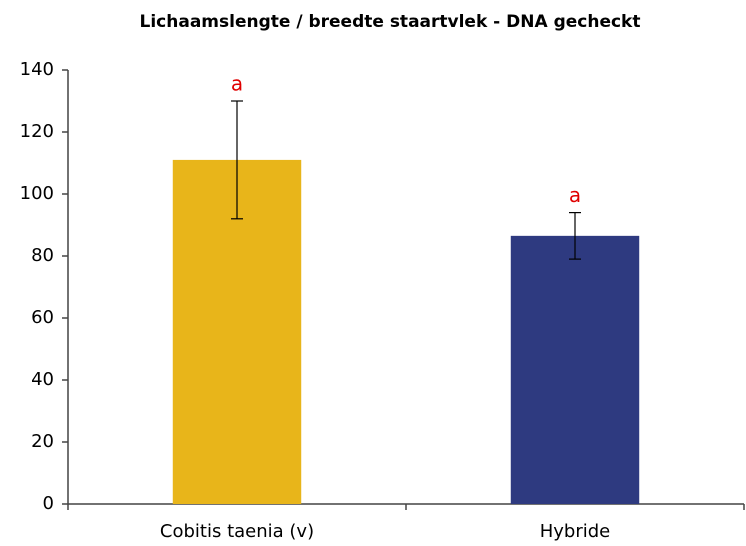  Describe the element at coordinates (42, 441) in the screenshot. I see `y-tick-label: 20` at that location.